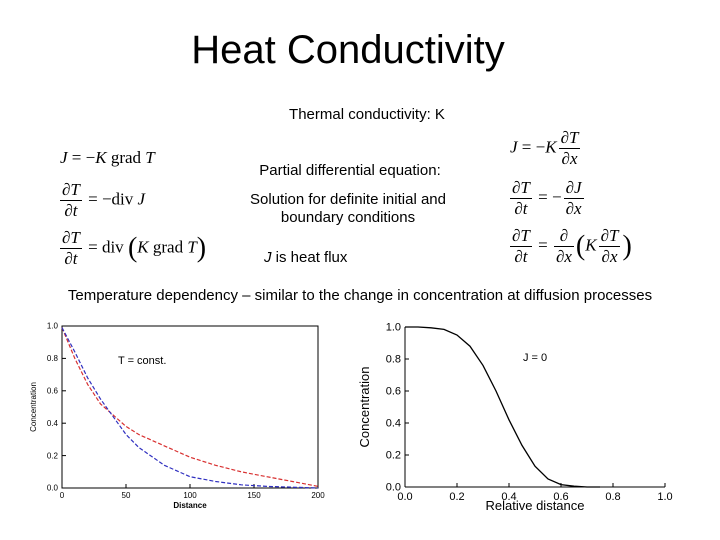 This screenshot has width=720, height=540. I want to click on flux-description: is heat flux, so click(309, 257).